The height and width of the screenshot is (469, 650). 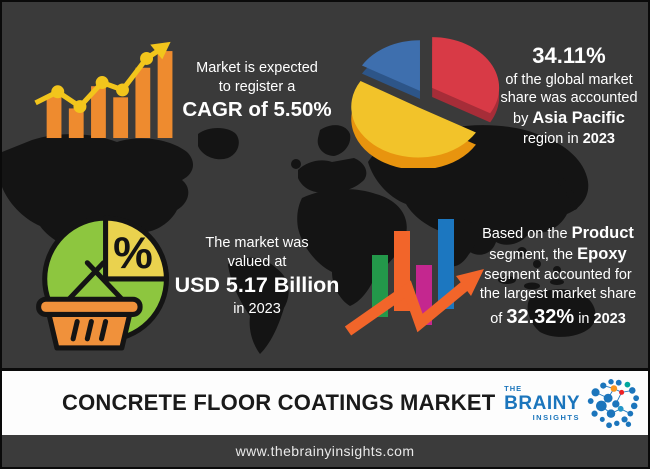 I want to click on valuation-line-3: in 2023, so click(x=257, y=308).